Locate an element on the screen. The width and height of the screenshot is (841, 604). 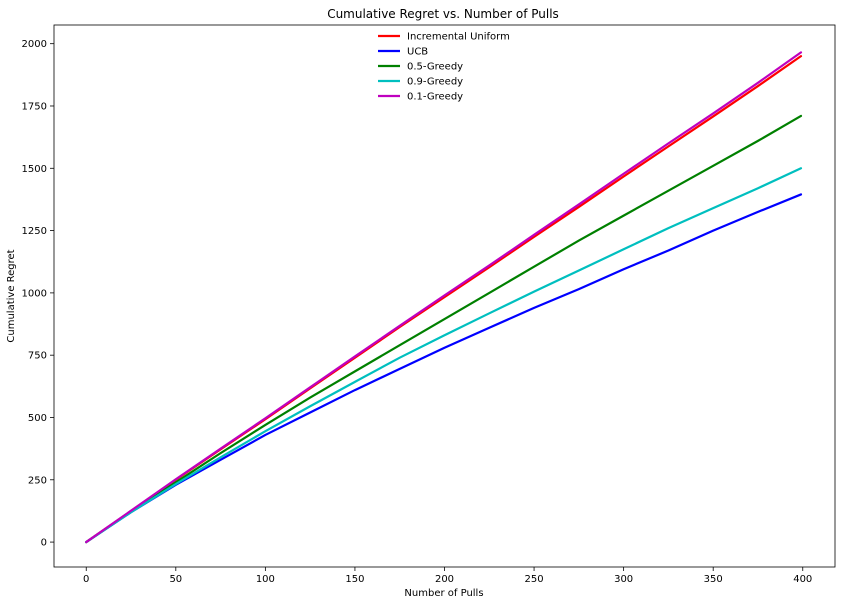
legend-label: 0.9-Greedy is located at coordinates (435, 82).